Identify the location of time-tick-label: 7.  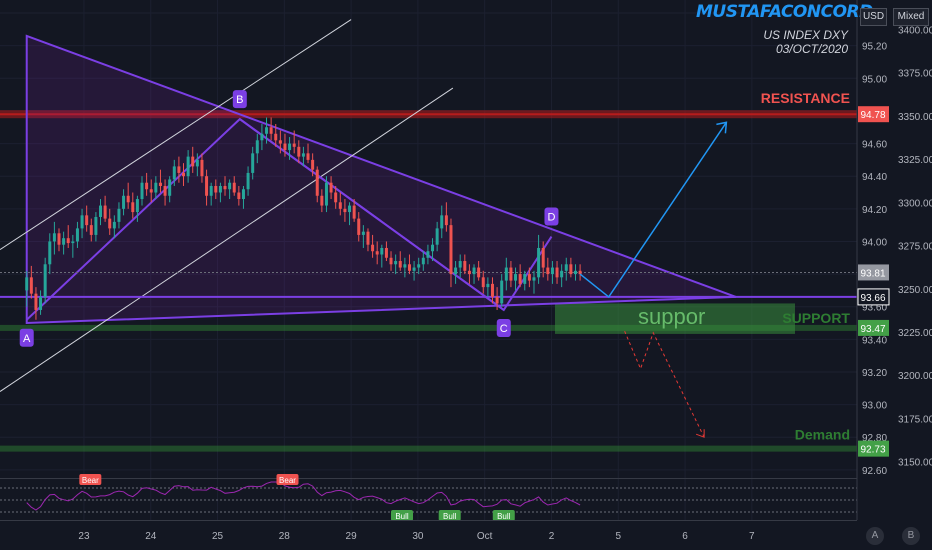
(752, 536).